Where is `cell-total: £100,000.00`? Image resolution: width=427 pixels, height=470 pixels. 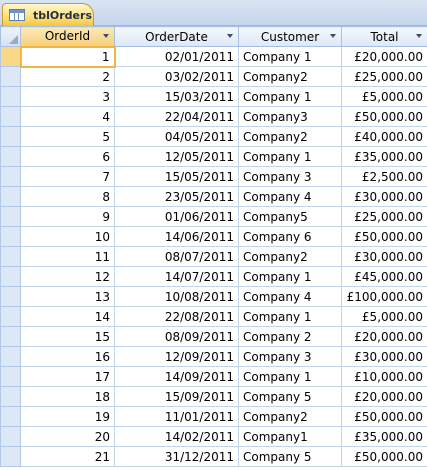 cell-total: £100,000.00 is located at coordinates (384, 296).